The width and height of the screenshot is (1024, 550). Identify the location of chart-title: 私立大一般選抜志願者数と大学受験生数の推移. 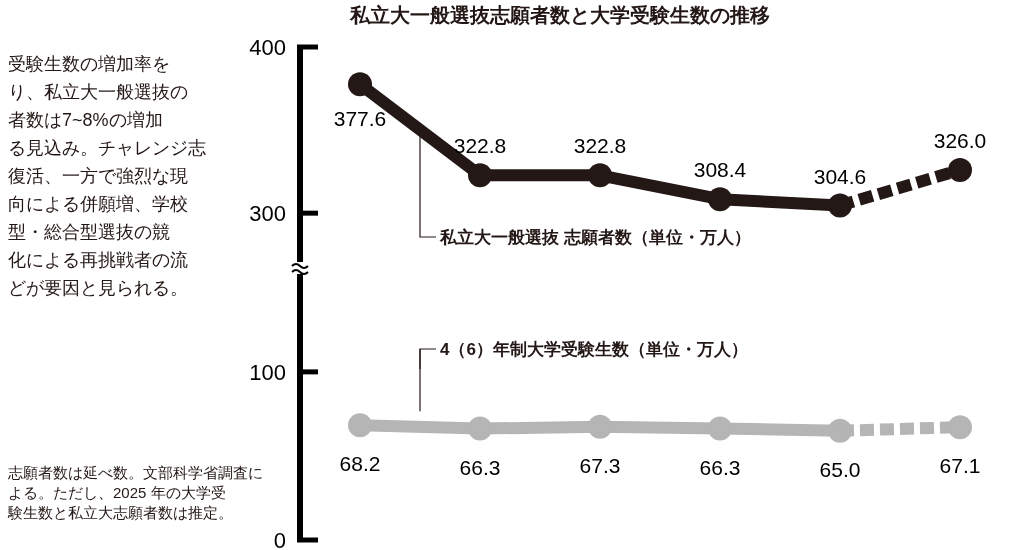
(559, 15).